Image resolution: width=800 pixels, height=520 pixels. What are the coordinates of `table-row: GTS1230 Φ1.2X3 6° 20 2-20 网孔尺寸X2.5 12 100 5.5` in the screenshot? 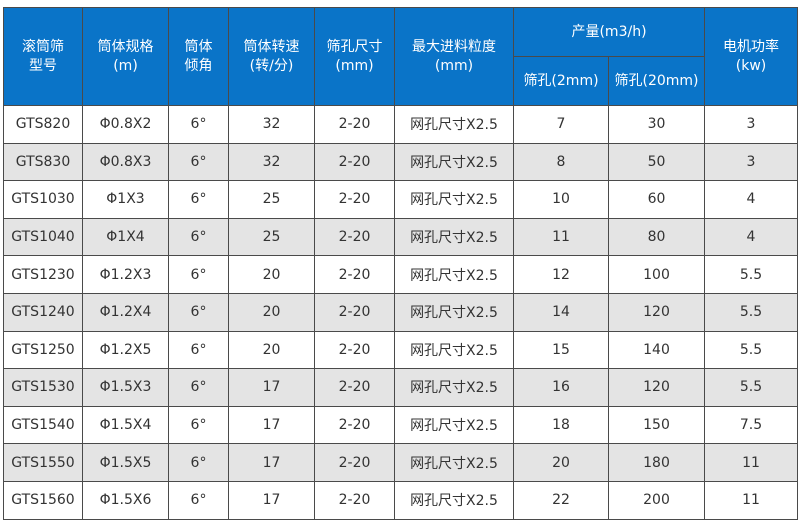 It's located at (400, 274).